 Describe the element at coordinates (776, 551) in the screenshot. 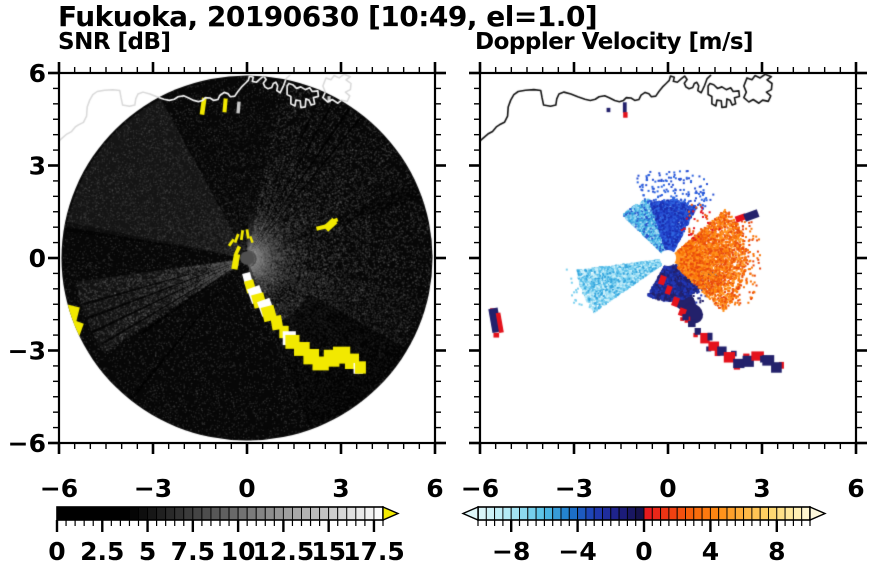

I see `colorbar-tick-label: 8` at that location.